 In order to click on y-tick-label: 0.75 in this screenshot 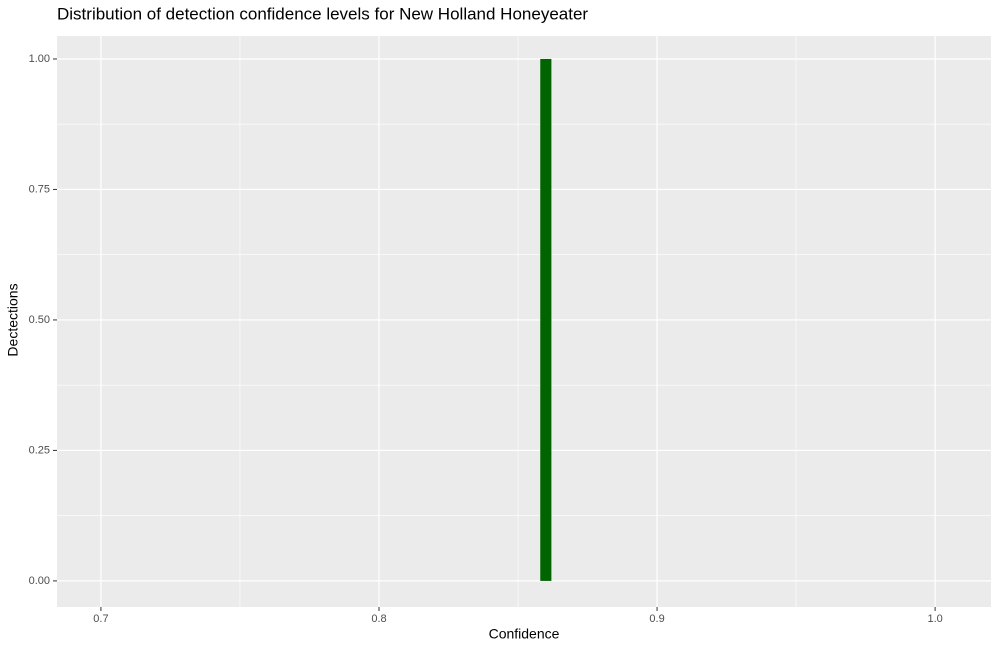, I will do `click(39, 189)`.